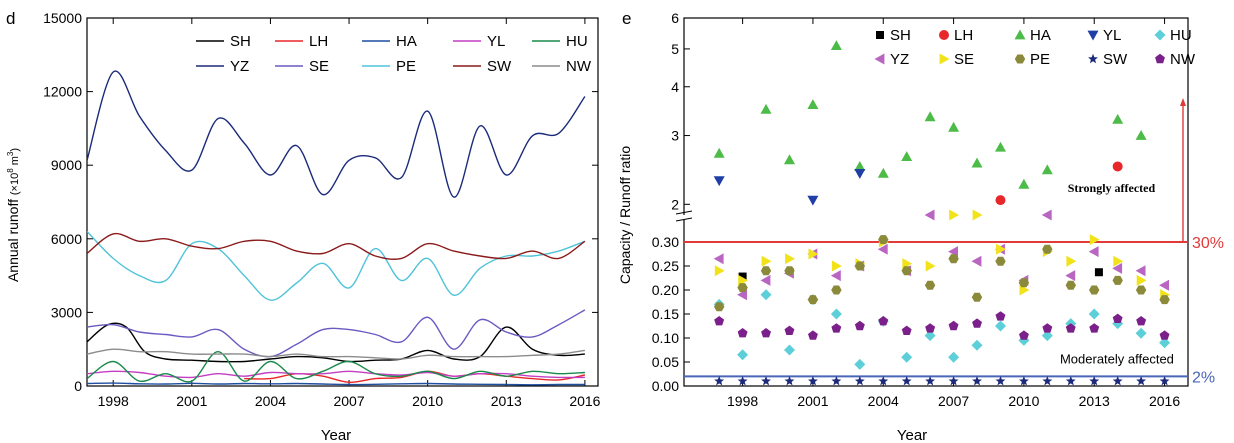 The image size is (1234, 443). What do you see at coordinates (1093, 35) in the screenshot?
I see `legend-marker-yl` at bounding box center [1093, 35].